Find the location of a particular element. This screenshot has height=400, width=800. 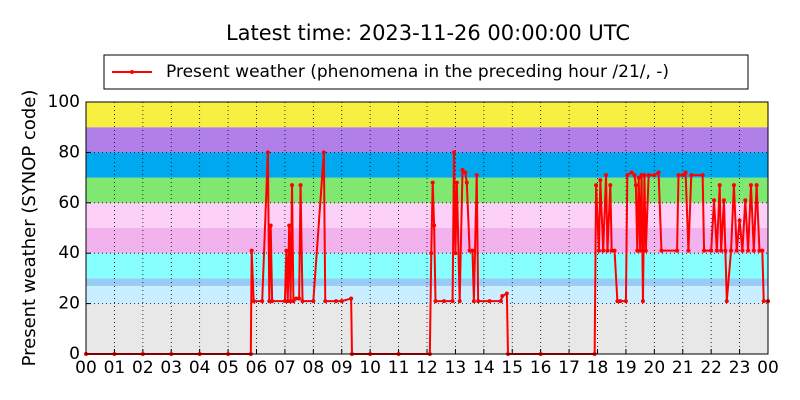

legend-marker is located at coordinates (132, 72).